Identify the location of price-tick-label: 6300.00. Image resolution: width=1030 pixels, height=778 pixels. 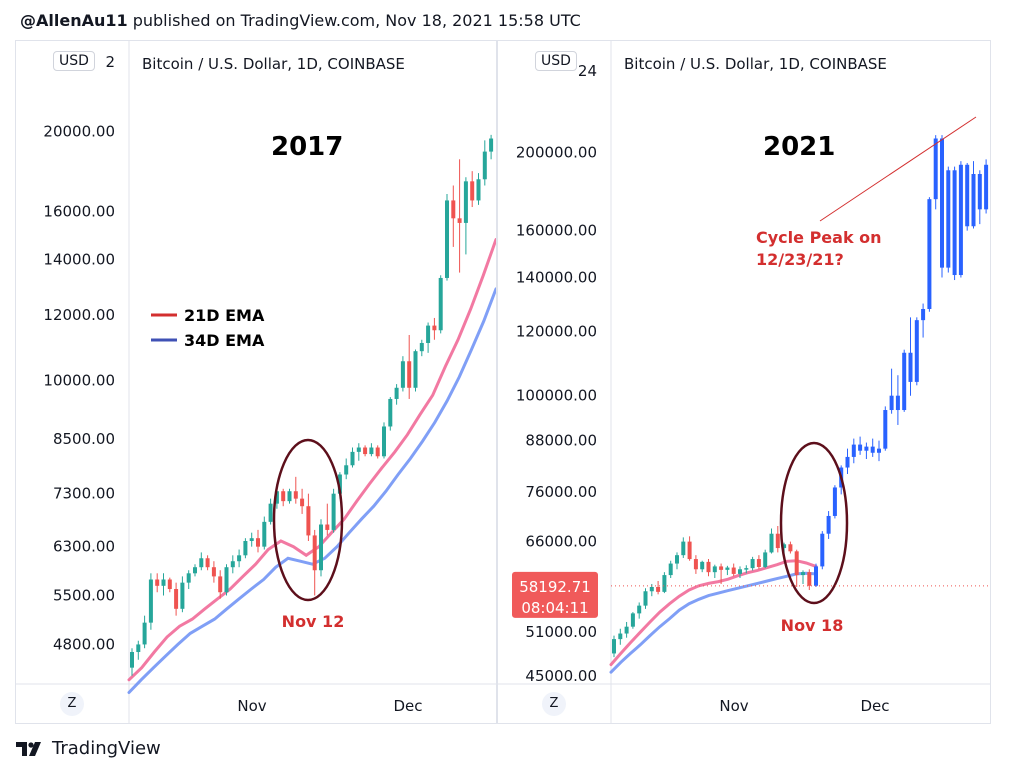
(84, 547).